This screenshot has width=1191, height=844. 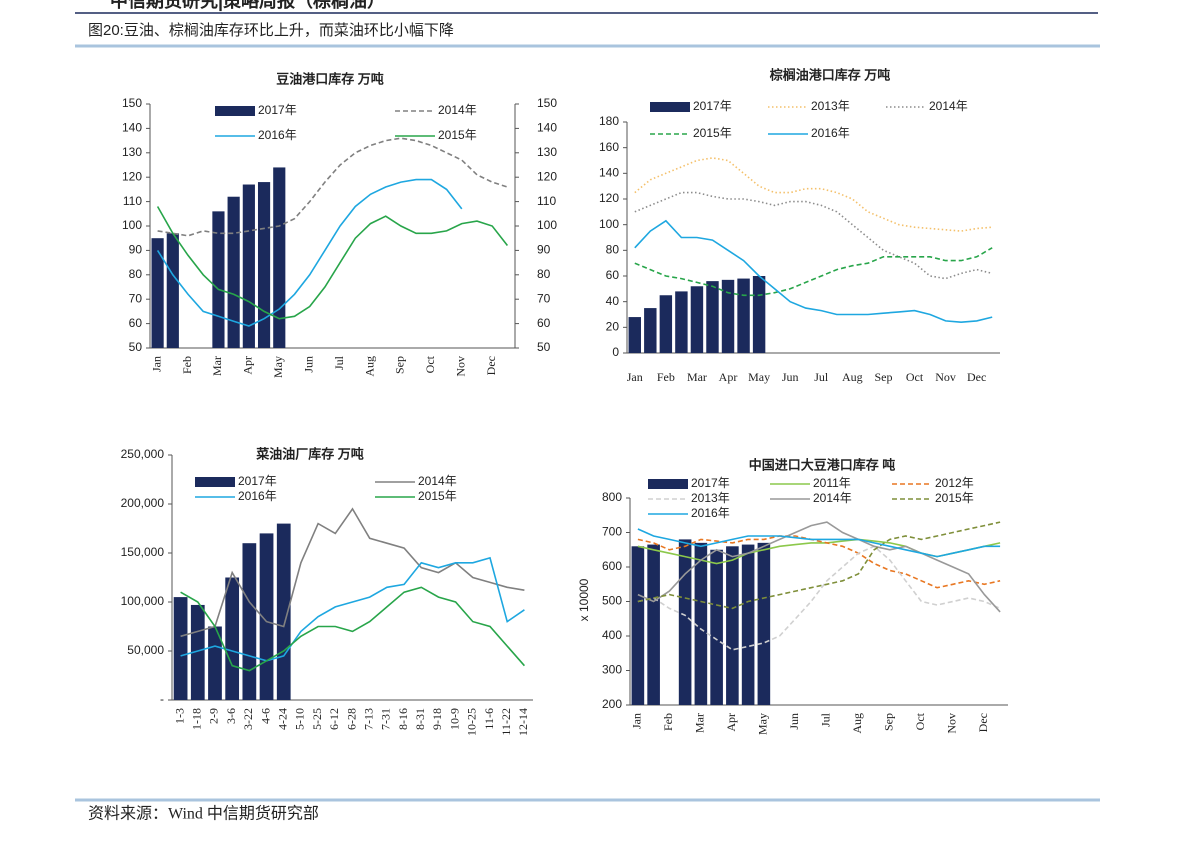 I want to click on legend-label: 2016年, so click(x=710, y=513).